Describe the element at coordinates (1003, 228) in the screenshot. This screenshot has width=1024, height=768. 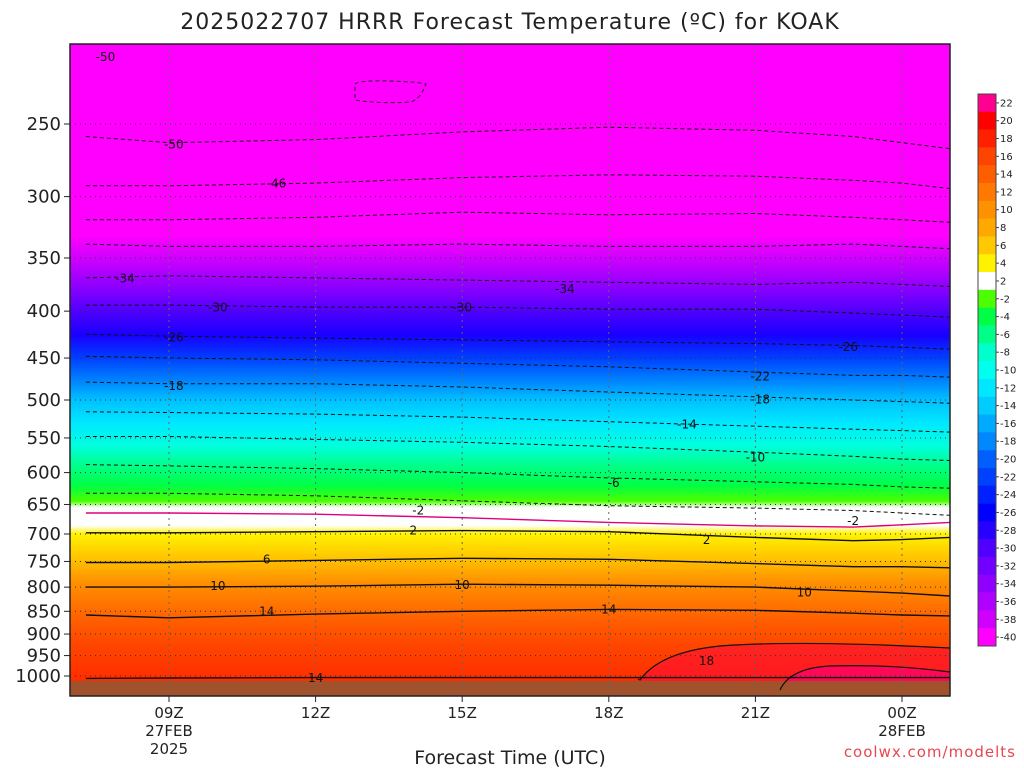
I see `colorbar-label: 8` at that location.